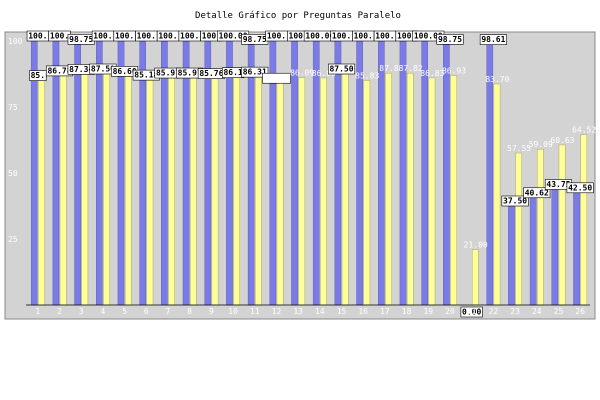  I want to click on data-label-series-2: 86.1, so click(232, 72).